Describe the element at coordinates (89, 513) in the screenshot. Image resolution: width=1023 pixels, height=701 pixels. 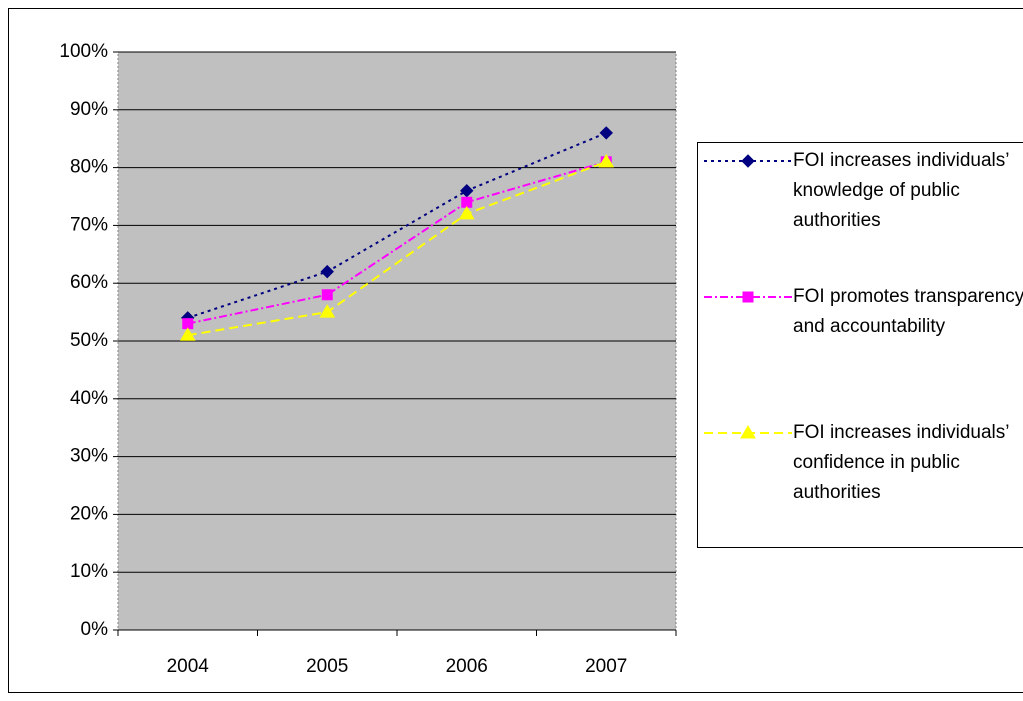
I see `y-tick-label: 20%` at that location.